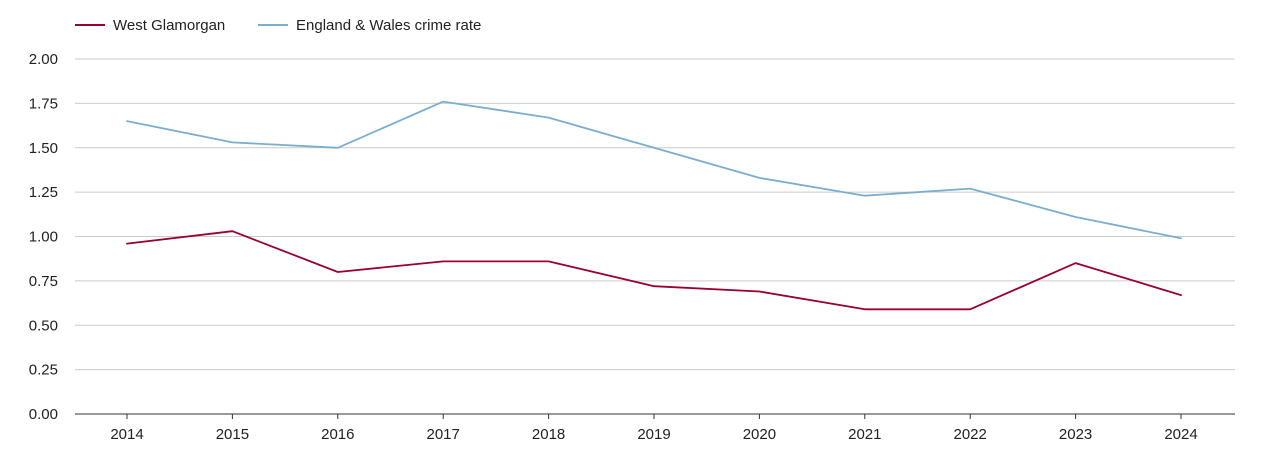 The image size is (1270, 455). Describe the element at coordinates (278, 25) in the screenshot. I see `legend: West Glamorgan England & Wales crime rate` at that location.